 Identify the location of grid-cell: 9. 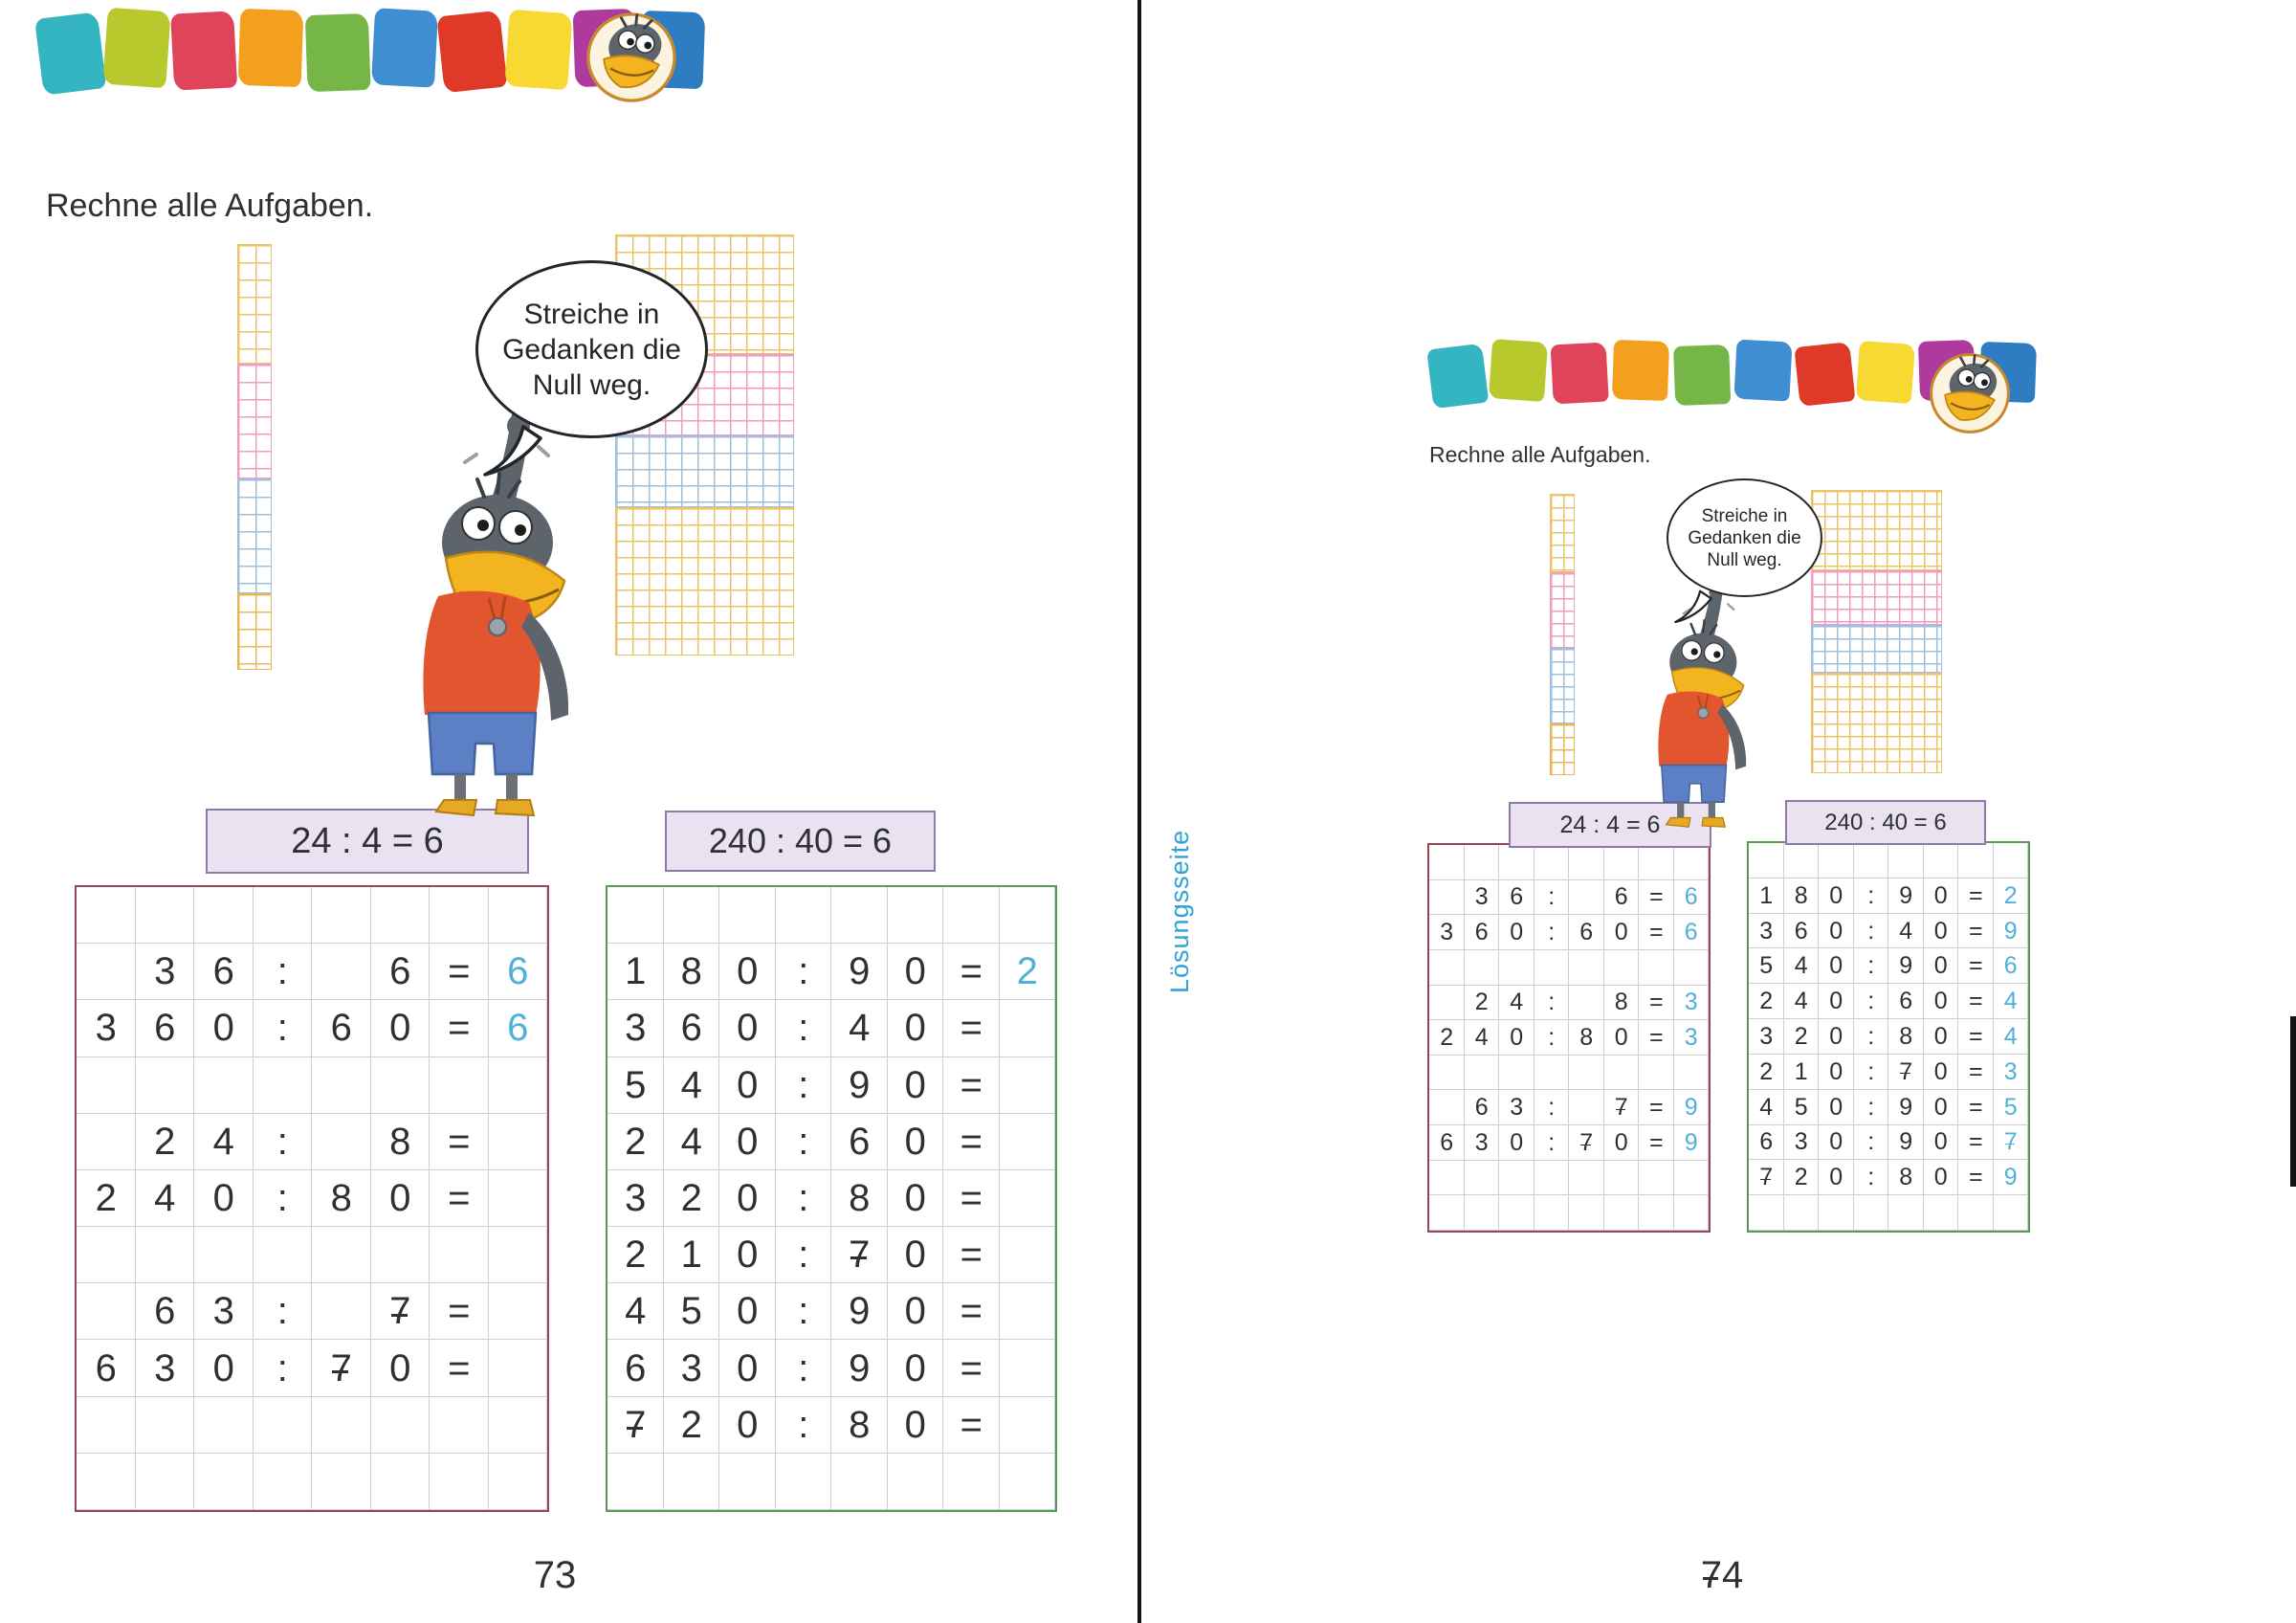
(859, 1085).